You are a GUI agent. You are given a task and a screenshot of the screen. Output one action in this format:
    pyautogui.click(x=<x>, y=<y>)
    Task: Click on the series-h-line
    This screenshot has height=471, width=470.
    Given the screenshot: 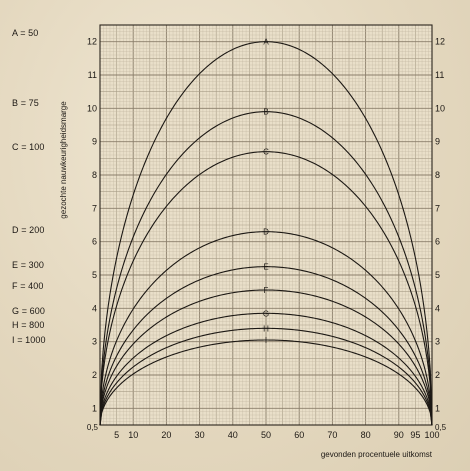 What is the action you would take?
    pyautogui.click(x=266, y=376)
    